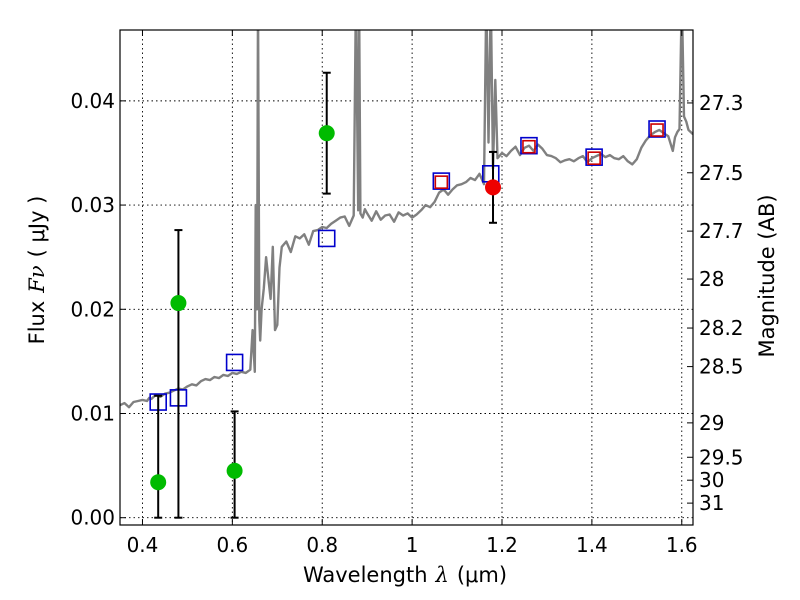  What do you see at coordinates (711, 480) in the screenshot?
I see `right-tick-label-8: 30` at bounding box center [711, 480].